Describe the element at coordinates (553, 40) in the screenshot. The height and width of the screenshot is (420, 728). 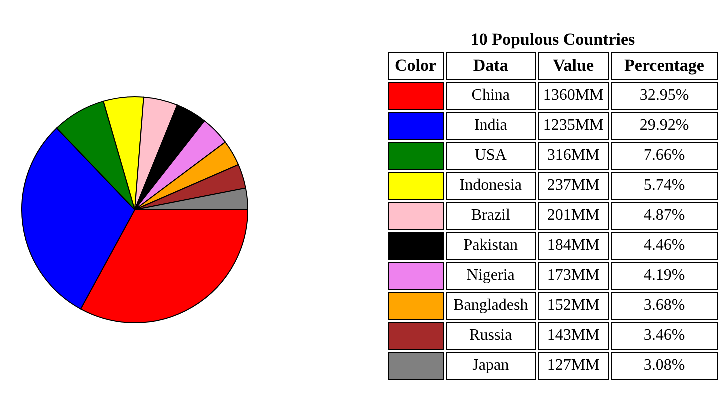
I see `legend-title: 10 Populous Countries` at that location.